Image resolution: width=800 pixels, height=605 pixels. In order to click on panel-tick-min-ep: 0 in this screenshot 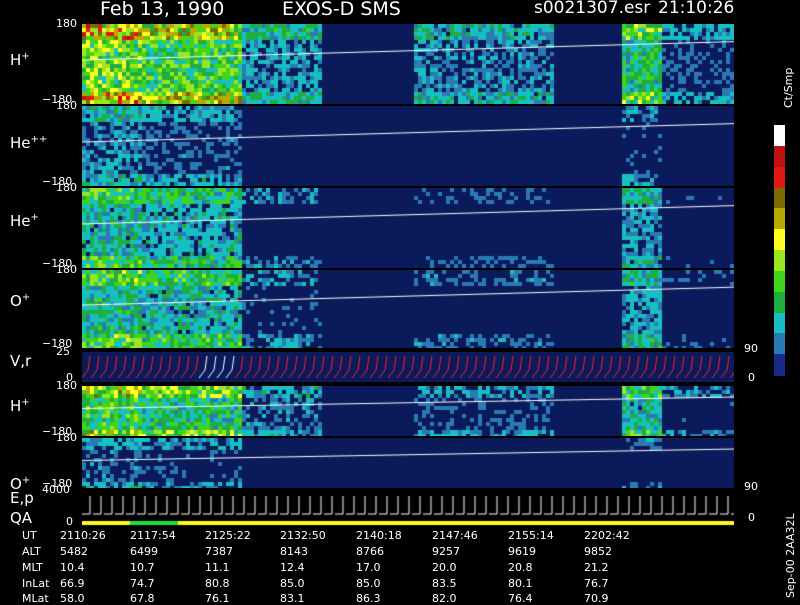, I will do `click(69, 521)`.